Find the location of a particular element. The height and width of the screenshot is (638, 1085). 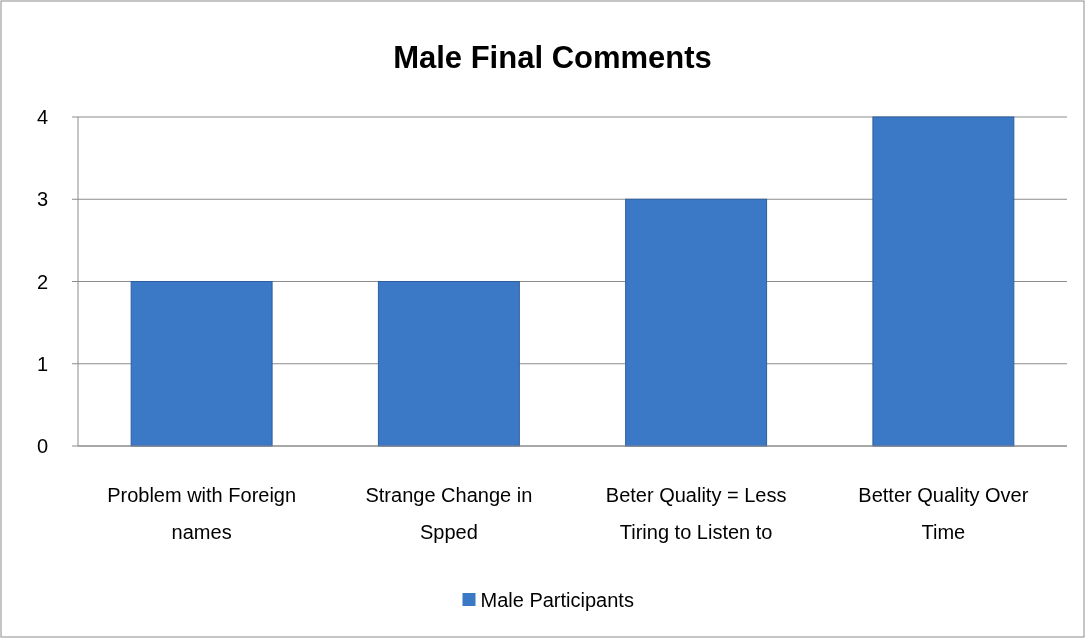

x-tick-label: Strange Change in Spped is located at coordinates (449, 513).